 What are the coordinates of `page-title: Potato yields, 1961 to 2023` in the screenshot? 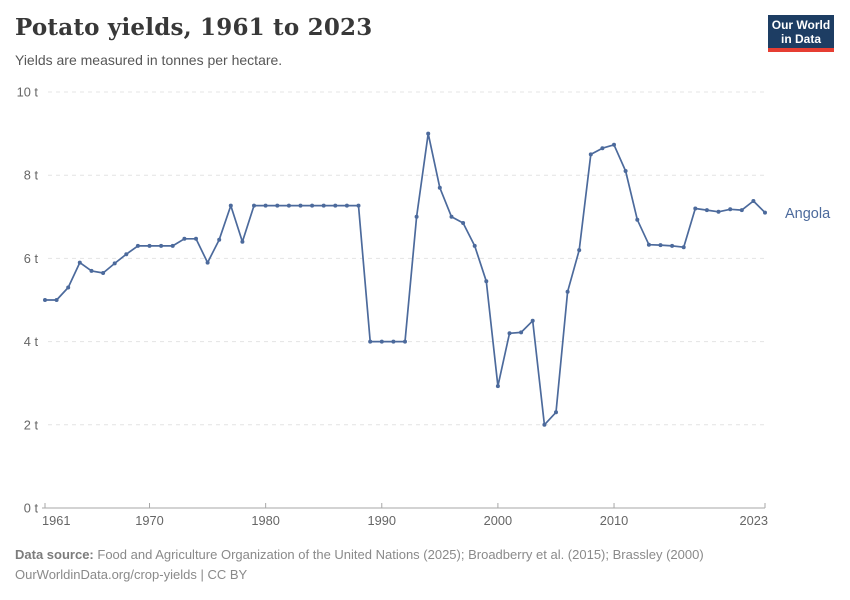 It's located at (194, 27).